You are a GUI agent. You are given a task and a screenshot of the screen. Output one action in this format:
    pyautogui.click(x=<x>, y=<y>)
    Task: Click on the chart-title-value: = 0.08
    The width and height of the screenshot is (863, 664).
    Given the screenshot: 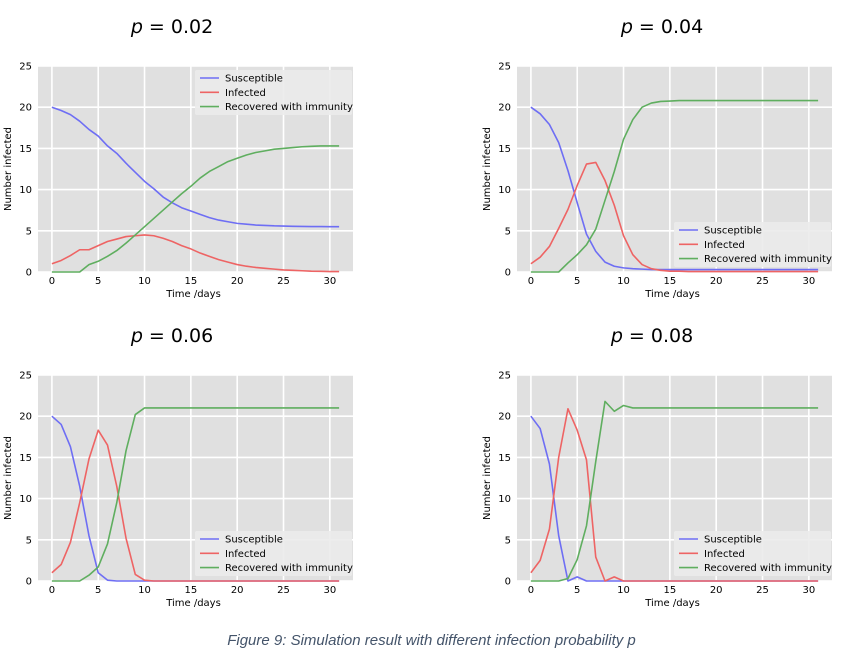 What is the action you would take?
    pyautogui.click(x=658, y=336)
    